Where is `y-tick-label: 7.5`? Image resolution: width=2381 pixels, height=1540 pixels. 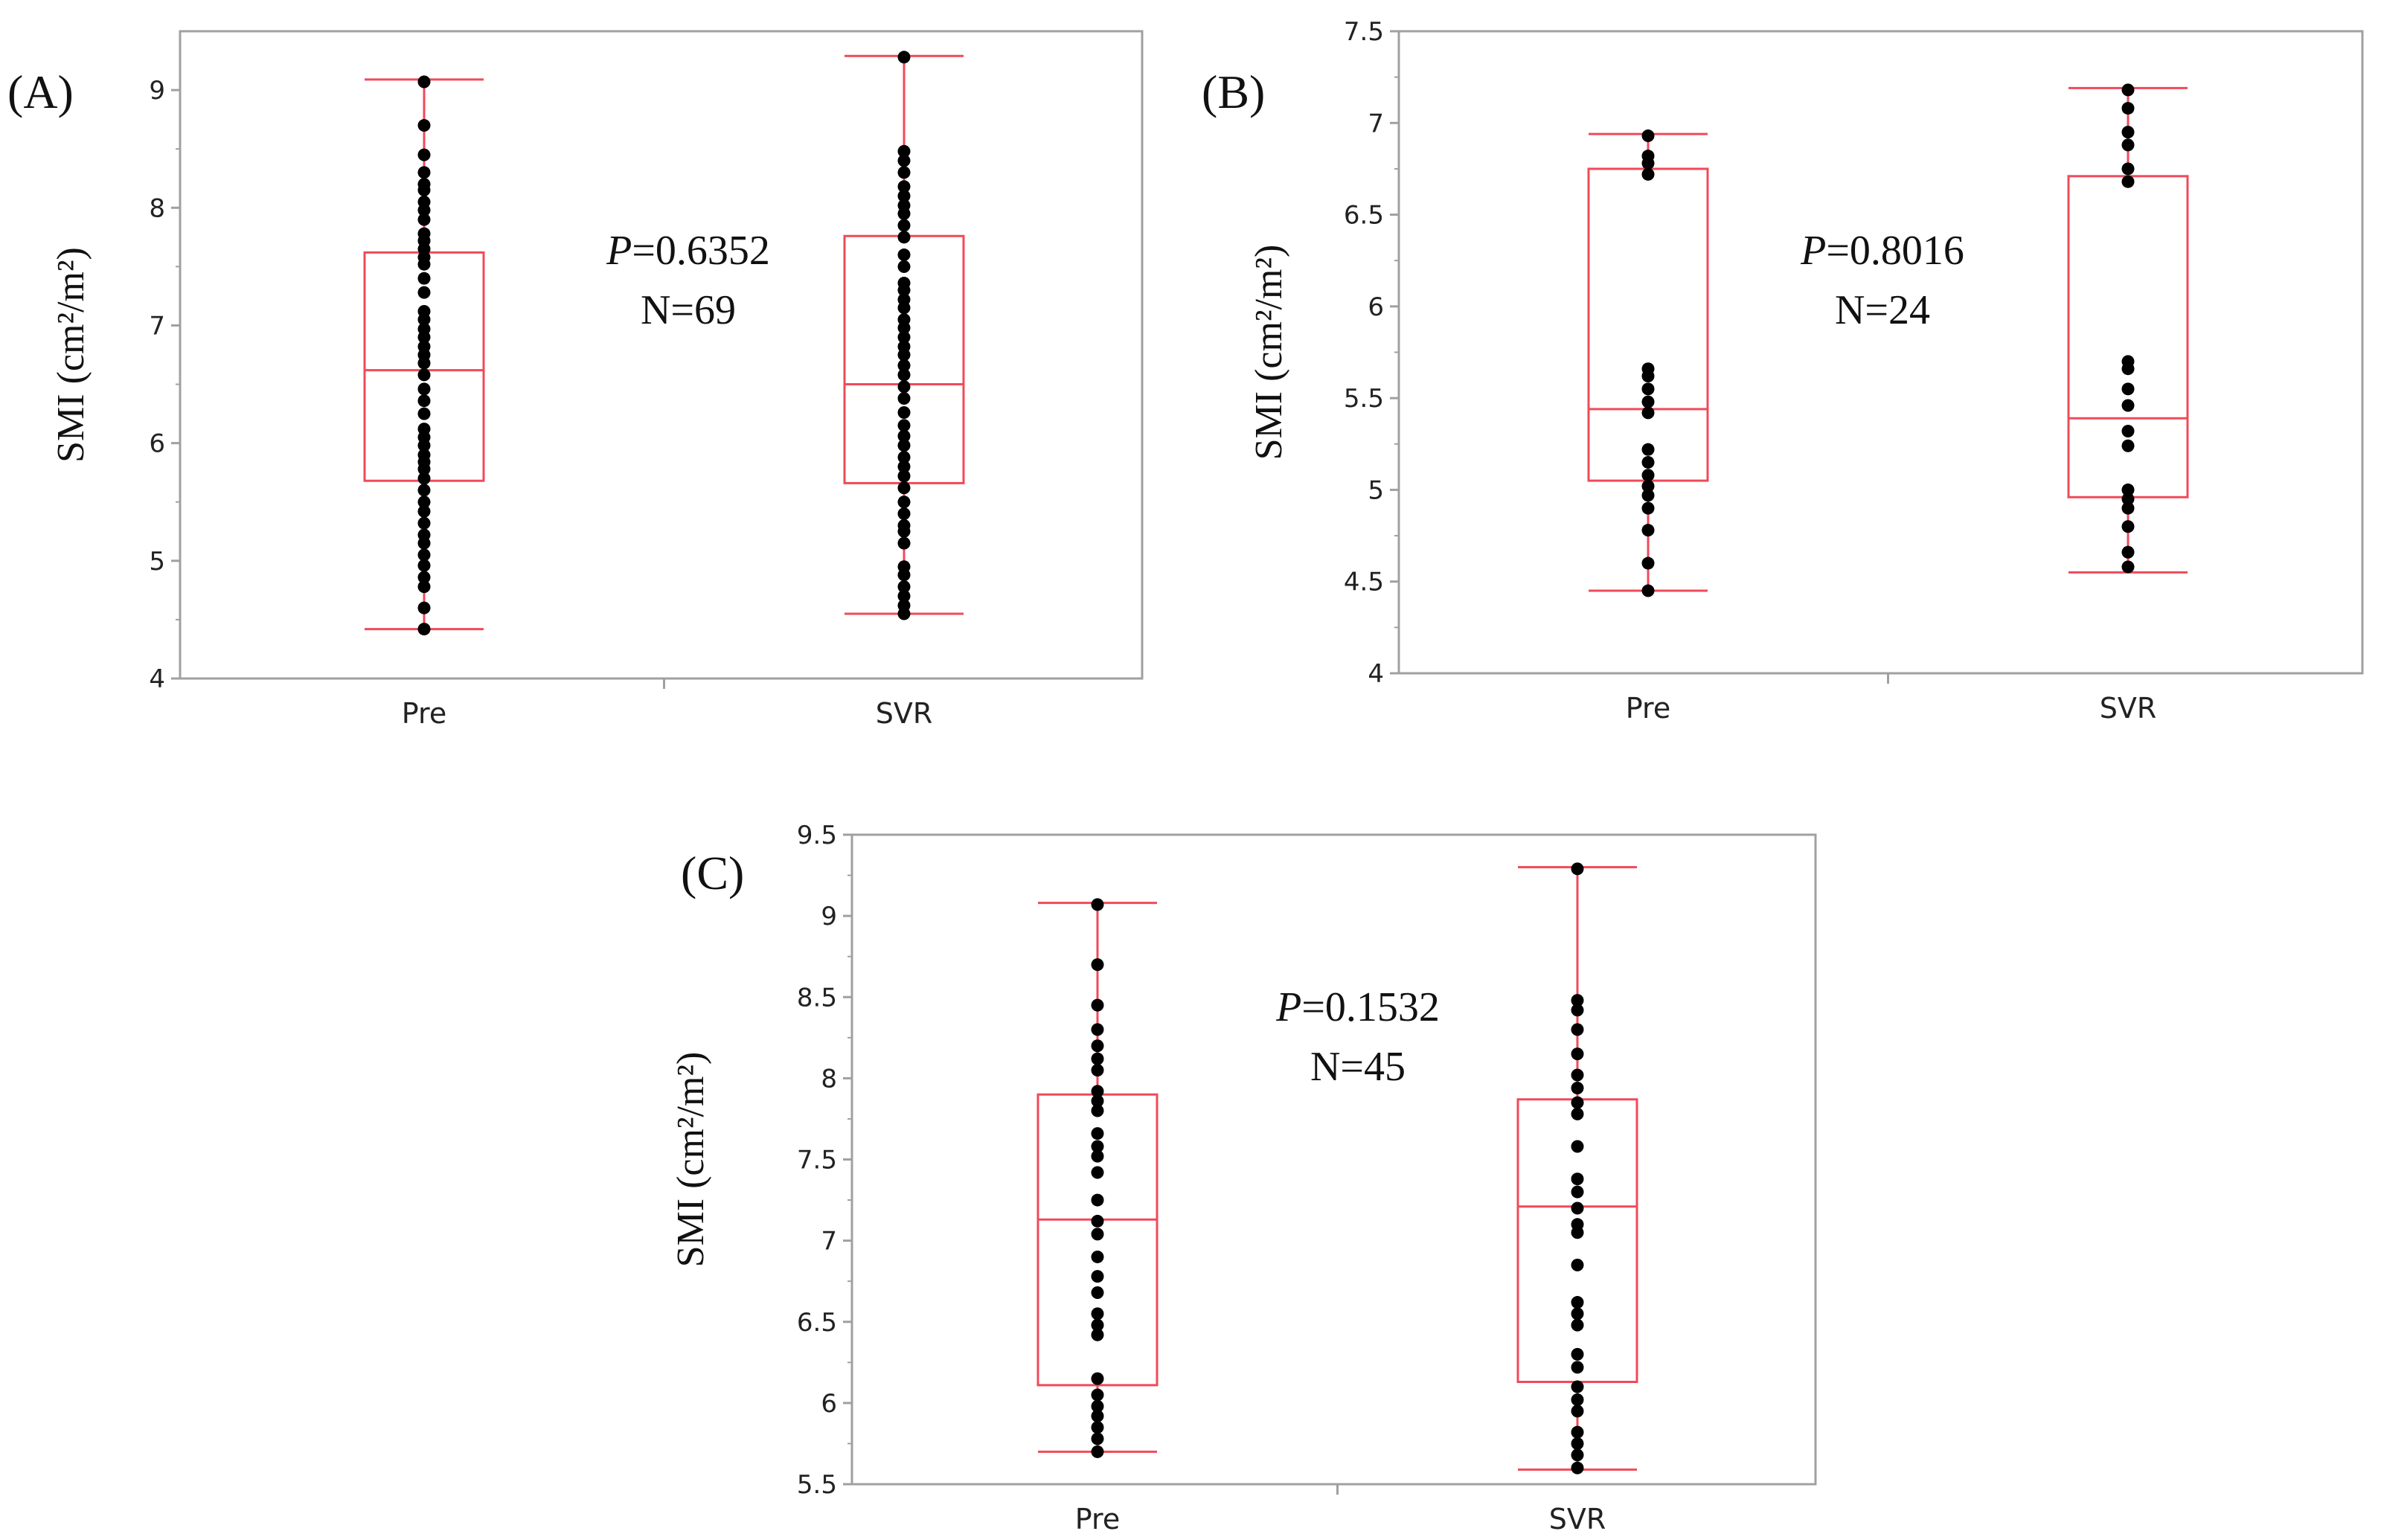 y-tick-label: 7.5 is located at coordinates (817, 1160).